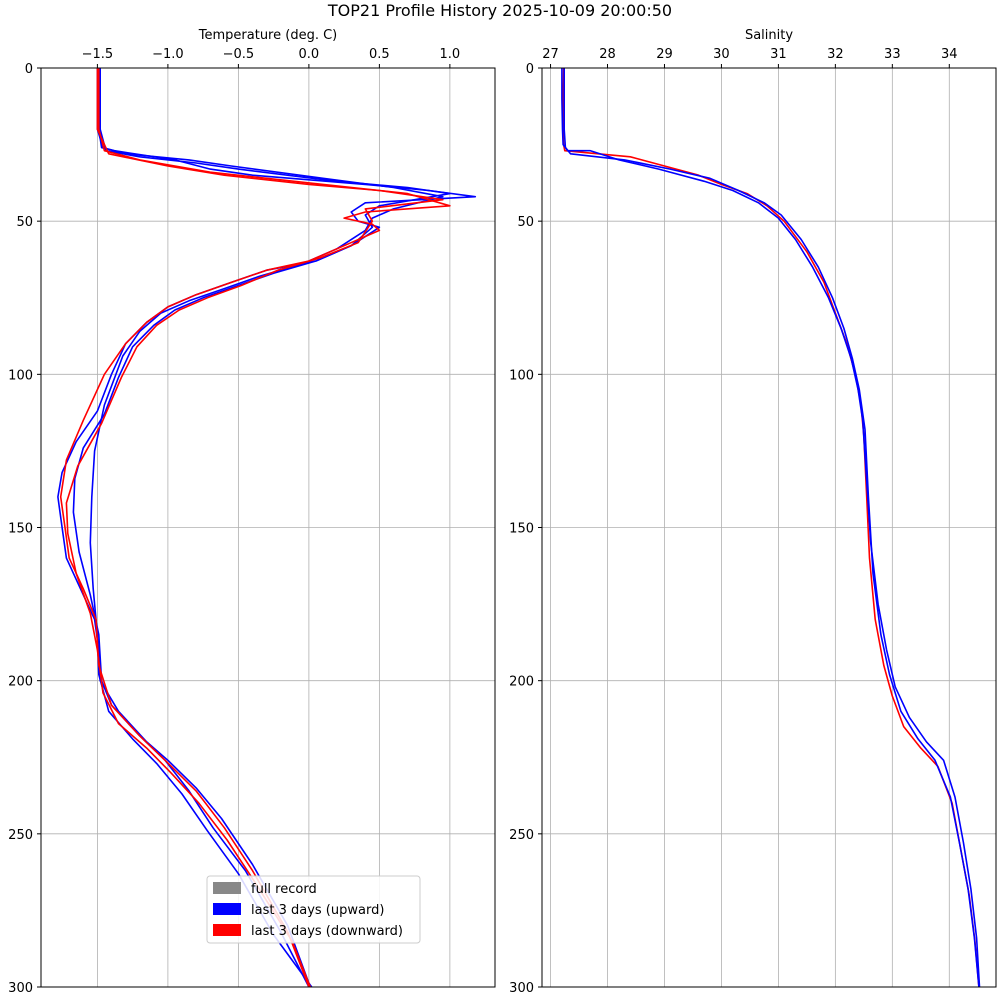 This screenshot has height=1000, width=1000. What do you see at coordinates (309, 54) in the screenshot?
I see `temperature-x-tick-label: 0.0` at bounding box center [309, 54].